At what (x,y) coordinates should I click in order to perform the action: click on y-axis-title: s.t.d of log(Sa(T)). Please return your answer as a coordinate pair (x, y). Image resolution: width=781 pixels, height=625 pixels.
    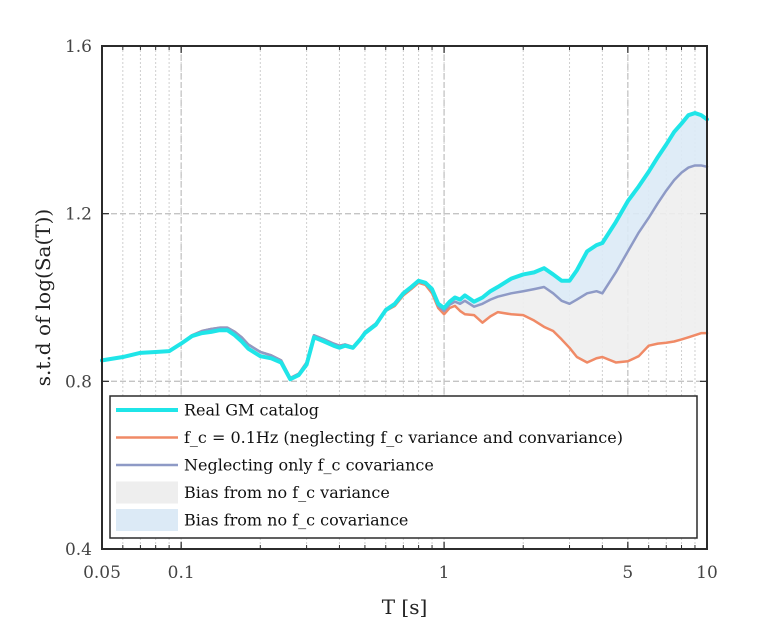
    Looking at the image, I should click on (43, 297).